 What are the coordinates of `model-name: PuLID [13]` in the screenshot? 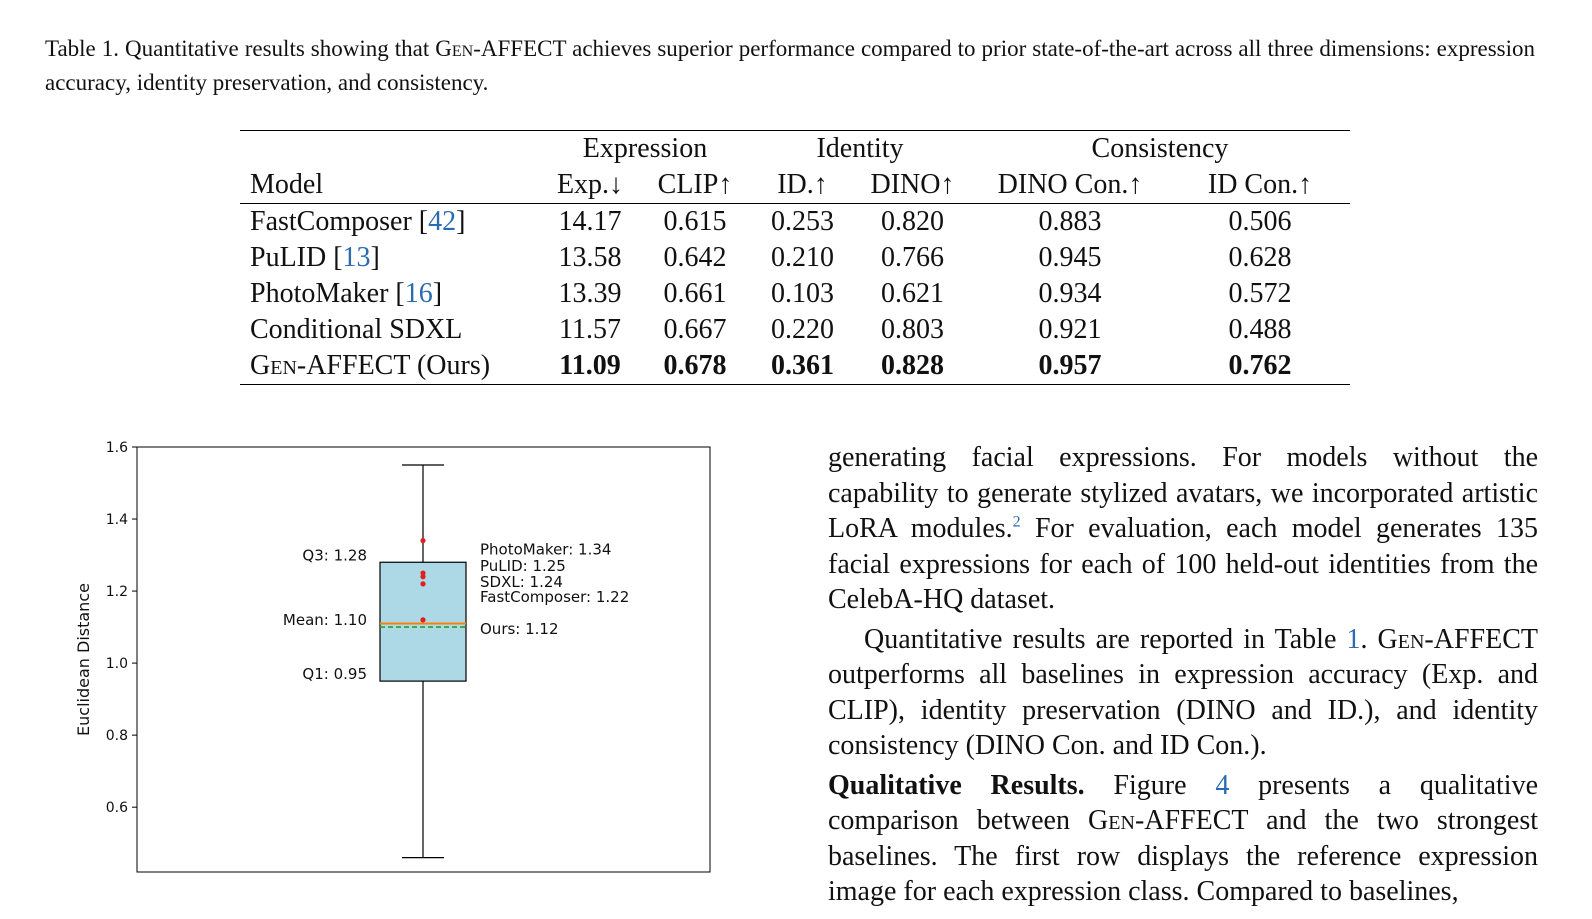 It's located at (315, 257).